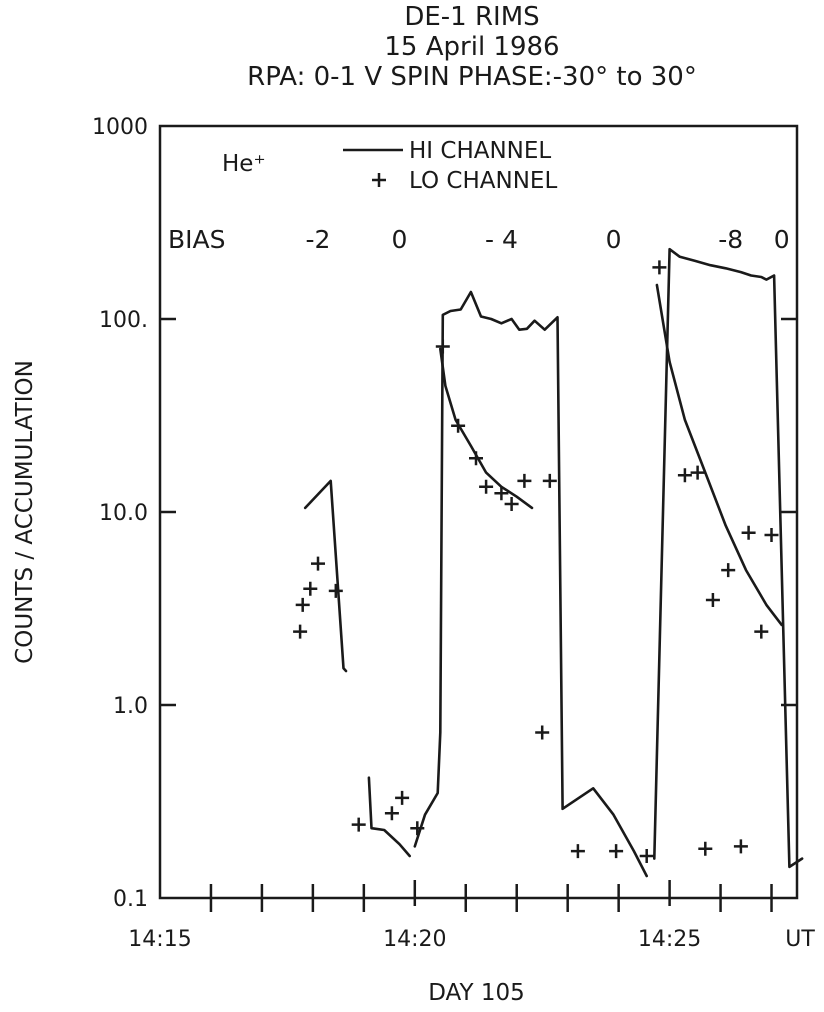 The width and height of the screenshot is (824, 1012). Describe the element at coordinates (471, 17) in the screenshot. I see `title-line: DE-1 RIMS` at that location.